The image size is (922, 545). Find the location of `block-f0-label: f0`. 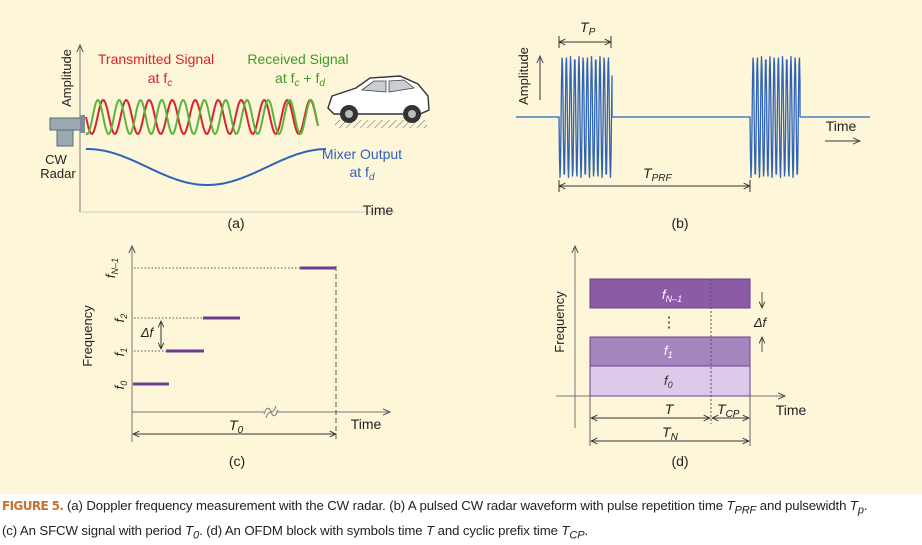

block-f0-label: f0 is located at coordinates (668, 381).